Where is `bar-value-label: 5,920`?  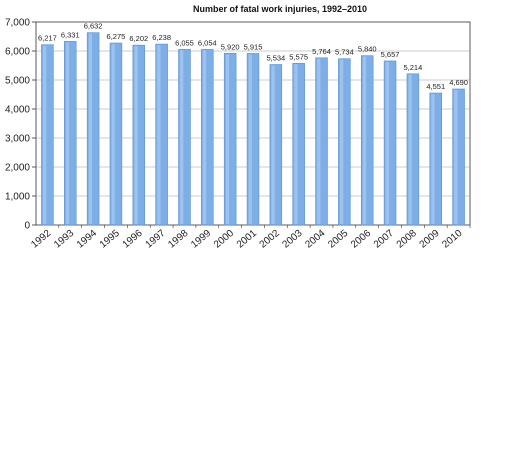
bar-value-label: 5,920 is located at coordinates (230, 46).